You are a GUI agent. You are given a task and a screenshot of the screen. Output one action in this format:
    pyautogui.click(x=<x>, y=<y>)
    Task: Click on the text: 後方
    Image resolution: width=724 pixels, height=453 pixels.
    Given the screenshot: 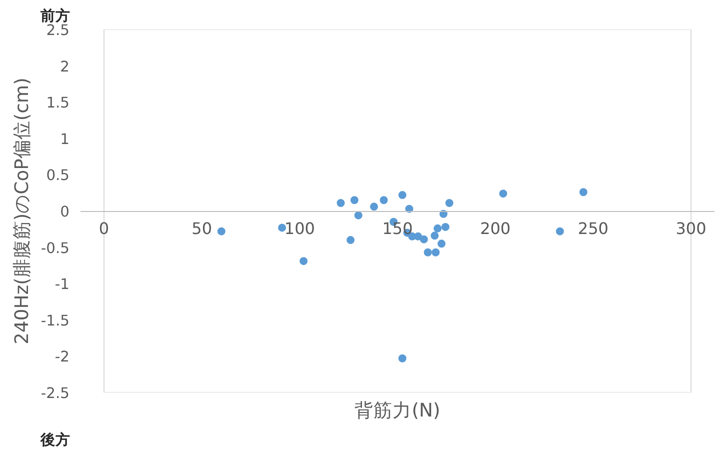 What is the action you would take?
    pyautogui.click(x=55, y=439)
    